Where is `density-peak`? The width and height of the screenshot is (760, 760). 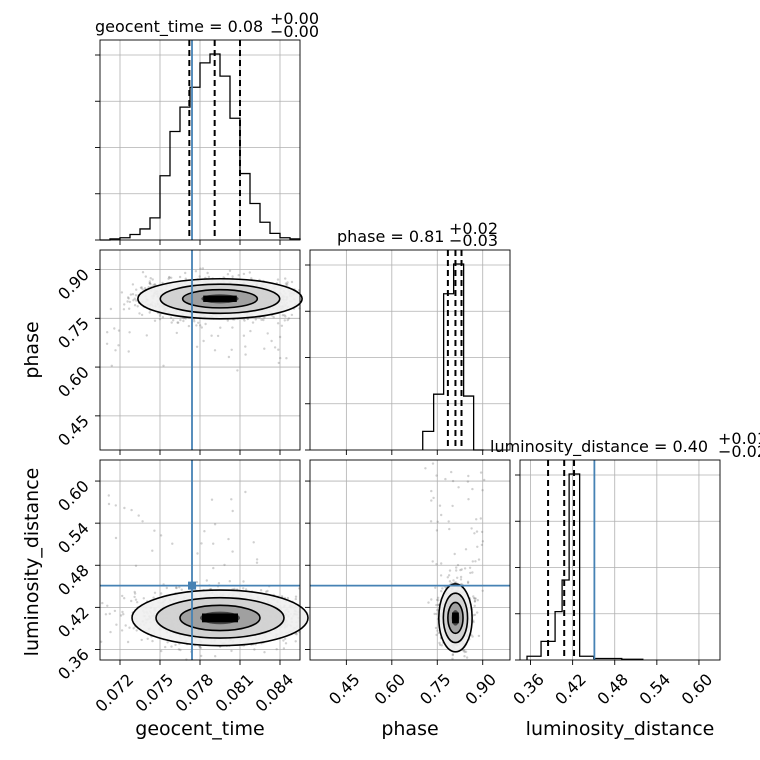 density-peak is located at coordinates (455, 618).